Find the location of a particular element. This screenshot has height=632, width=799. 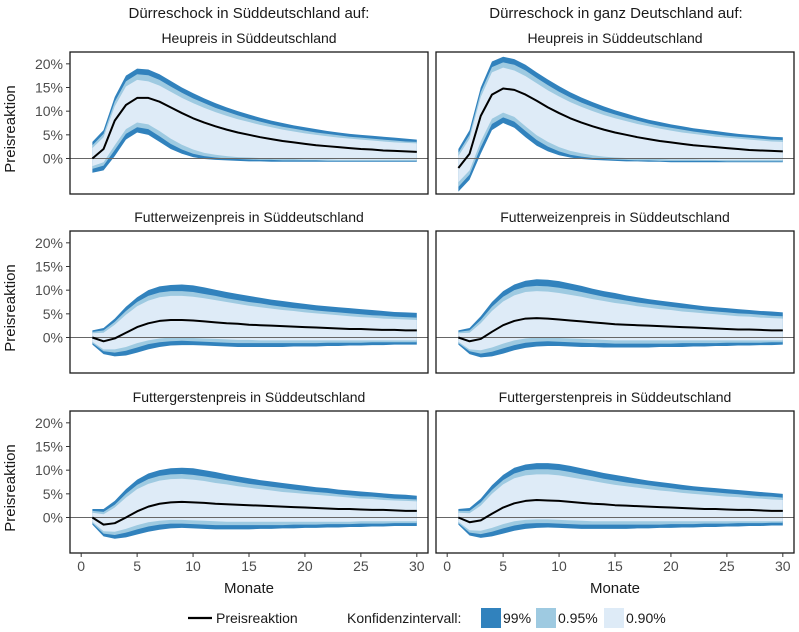

legend-ci95-label: 0.95% is located at coordinates (578, 618).